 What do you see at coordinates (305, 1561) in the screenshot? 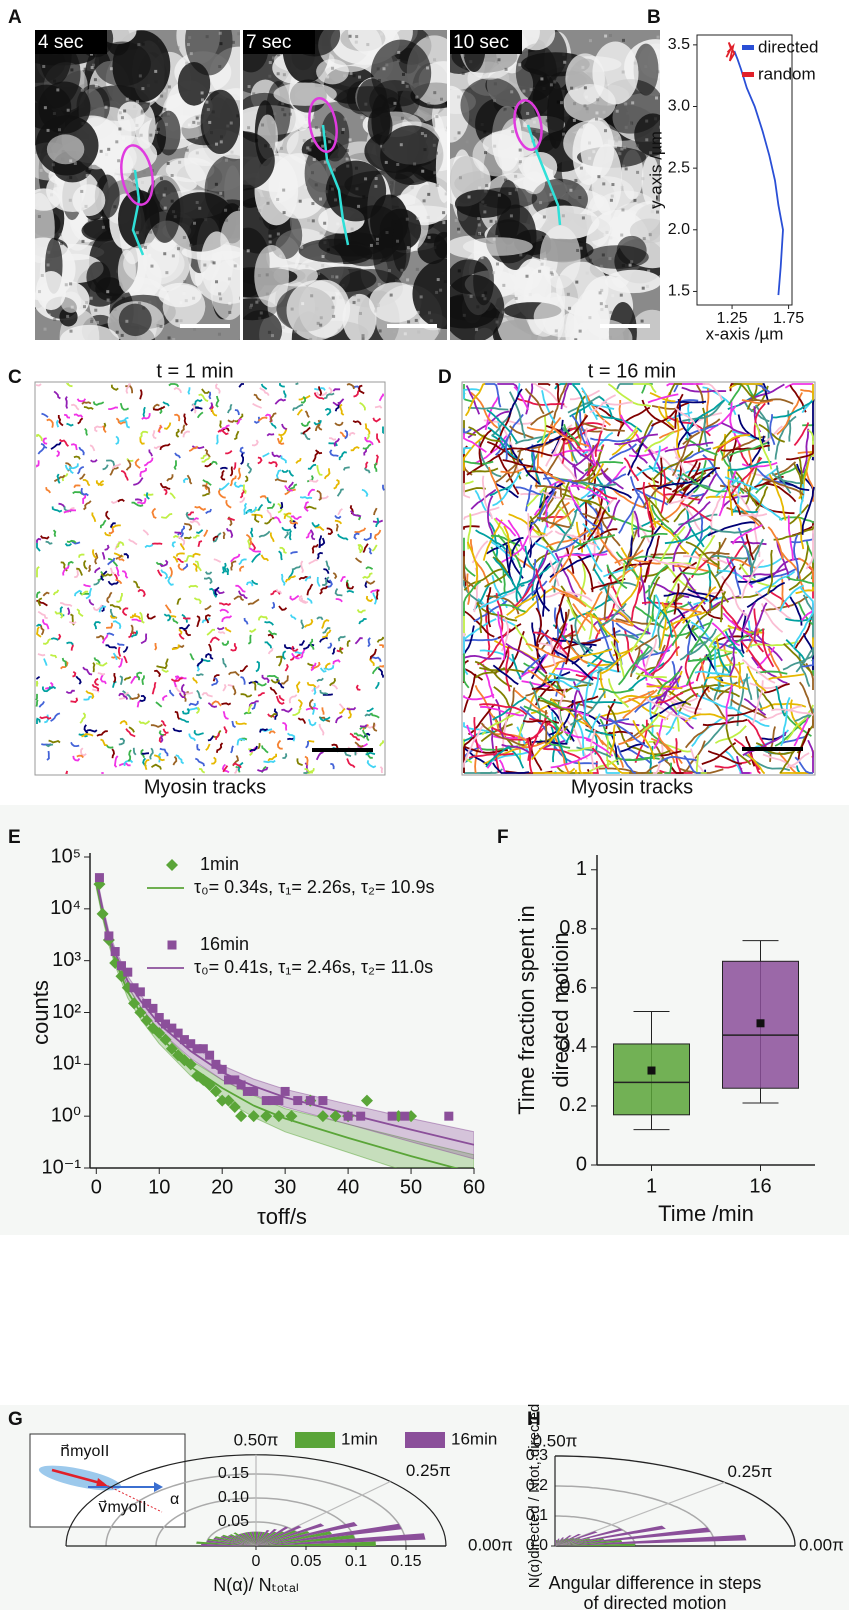
I see `x-tick-label: 0.05` at bounding box center [305, 1561].